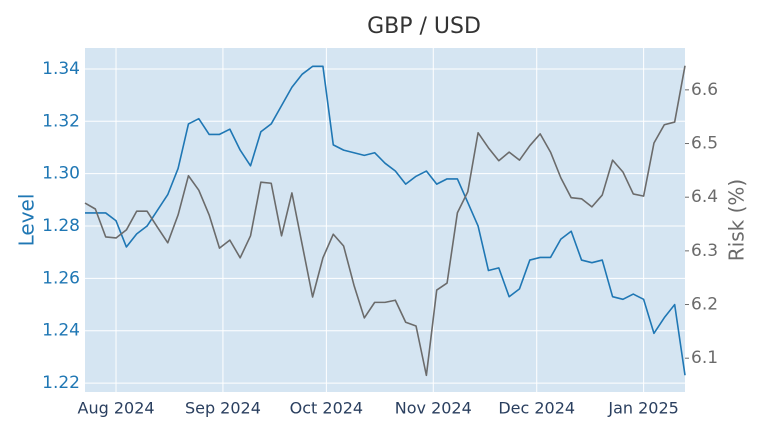 The height and width of the screenshot is (433, 762). I want to click on x-tick-label: Dec 2024, so click(536, 408).